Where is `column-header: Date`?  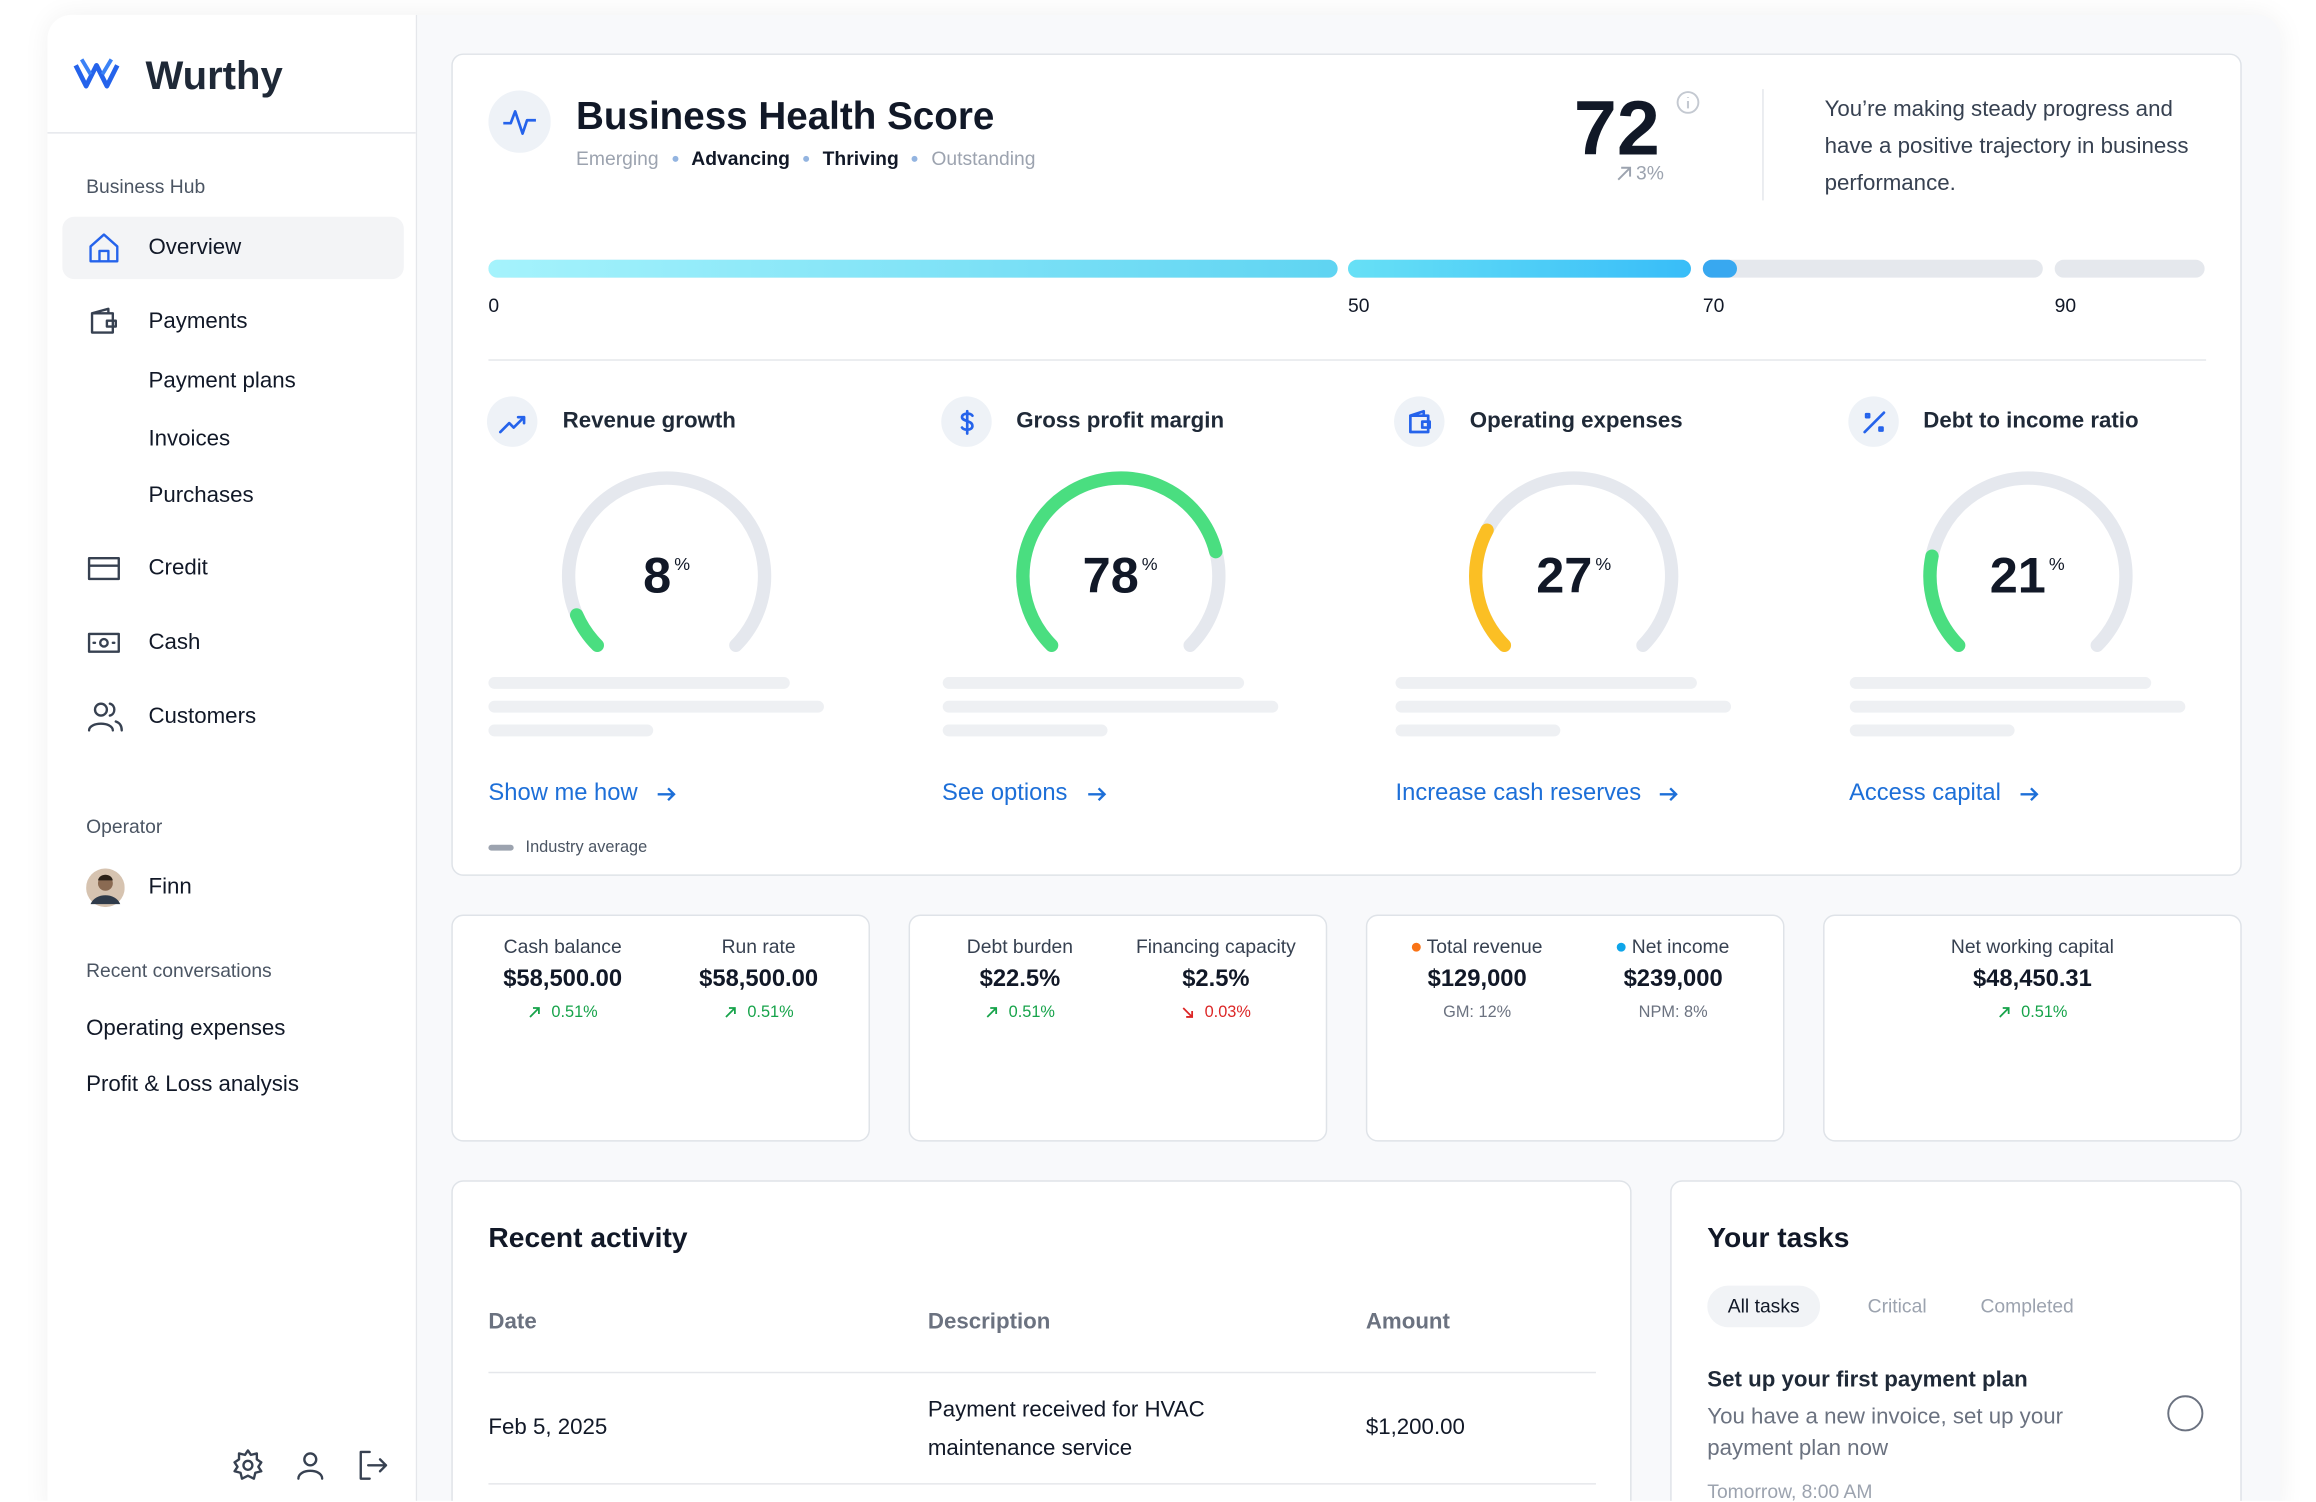 column-header: Date is located at coordinates (512, 1322).